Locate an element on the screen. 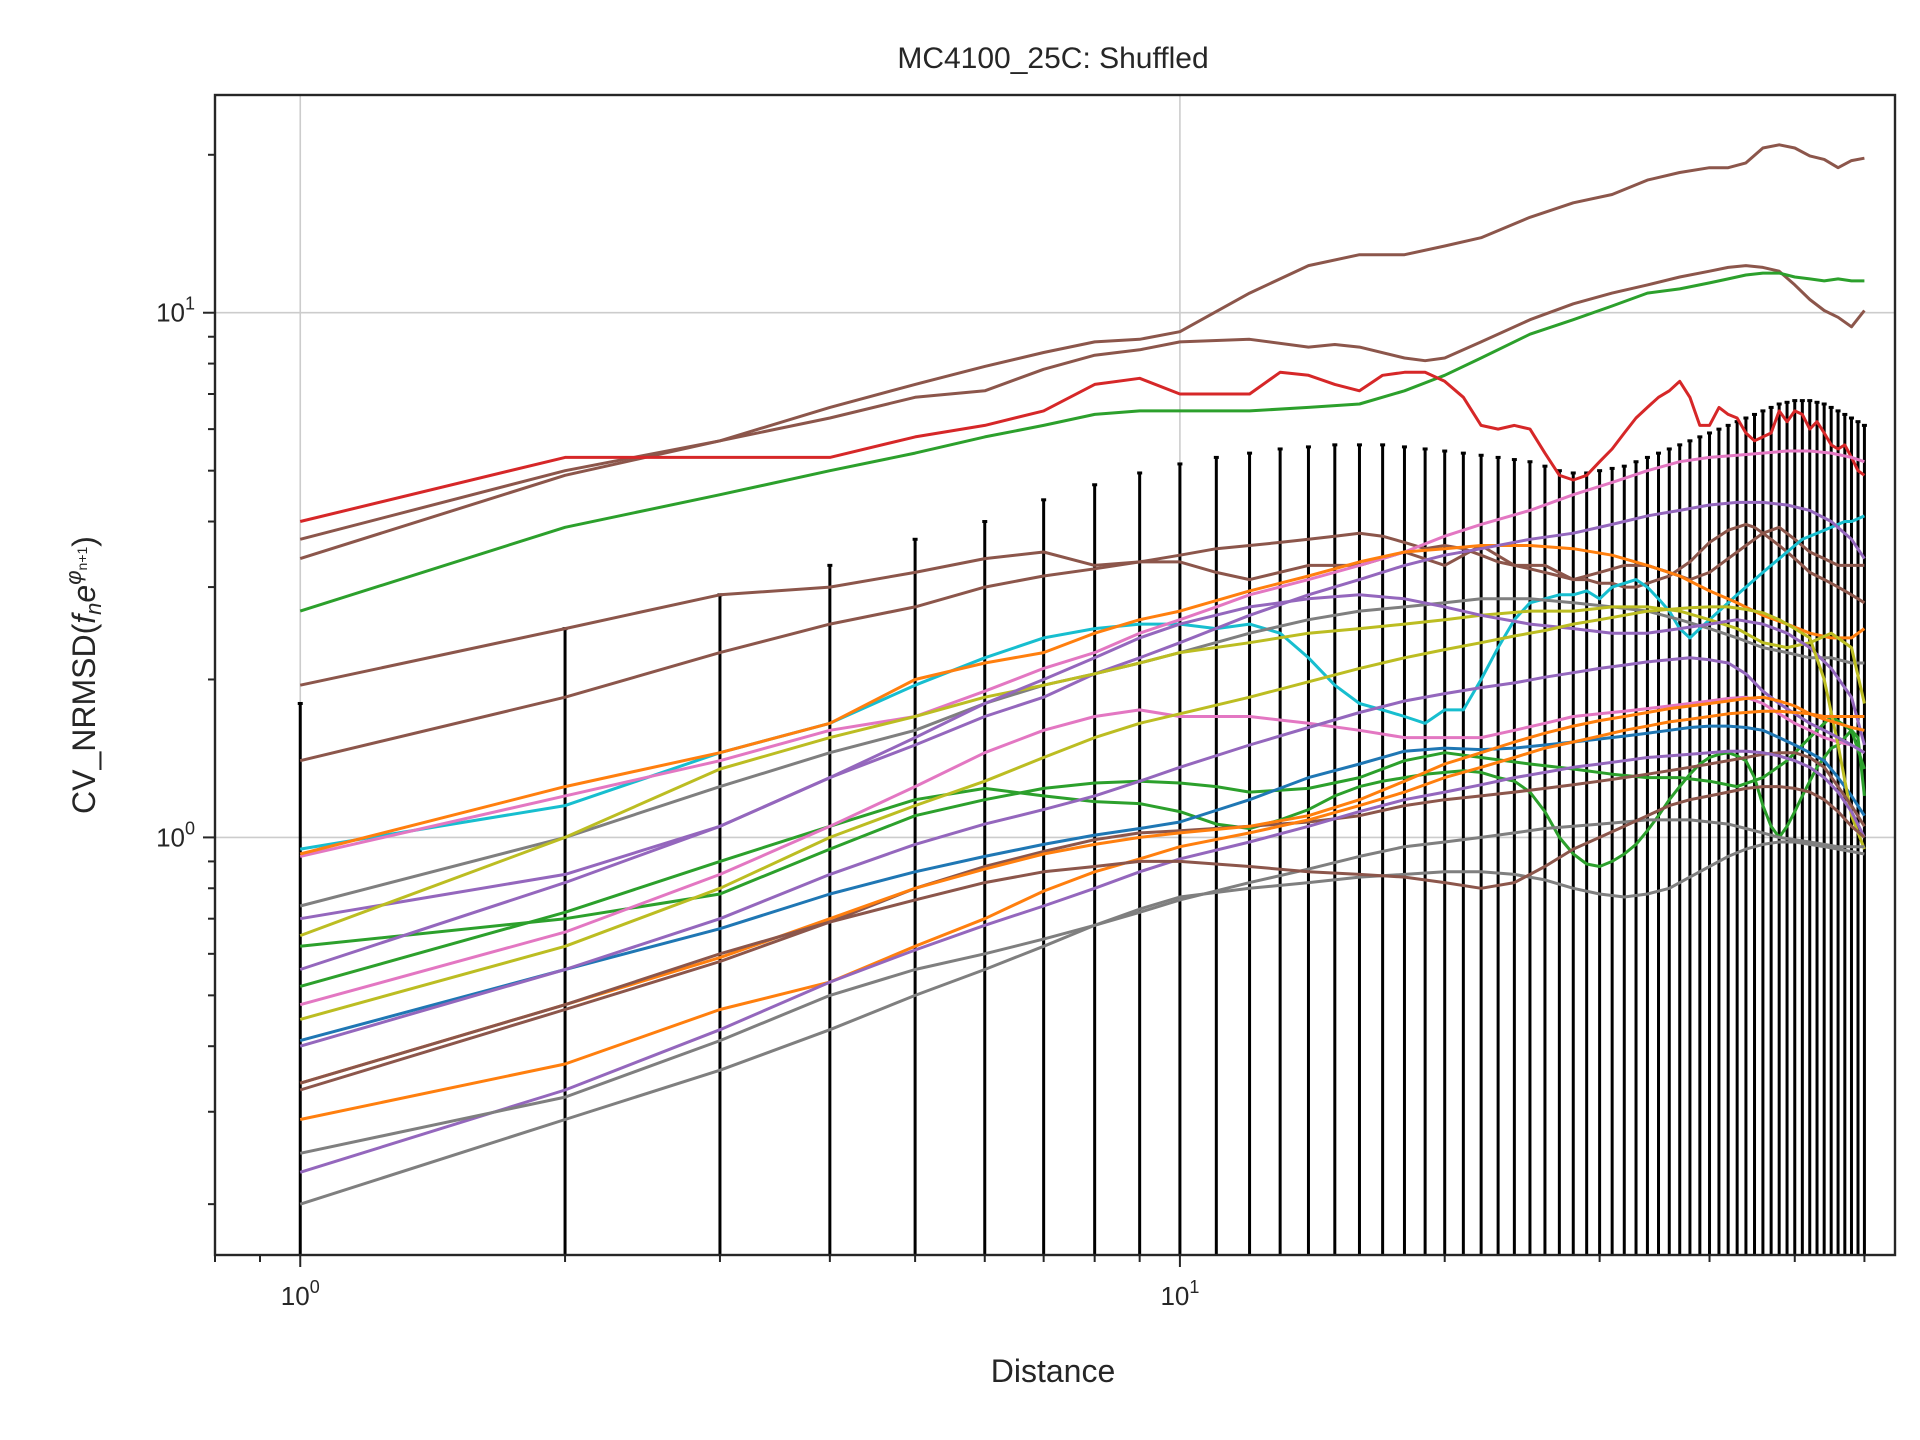  y-tick-label-exponent: 1 is located at coordinates (190, 304).